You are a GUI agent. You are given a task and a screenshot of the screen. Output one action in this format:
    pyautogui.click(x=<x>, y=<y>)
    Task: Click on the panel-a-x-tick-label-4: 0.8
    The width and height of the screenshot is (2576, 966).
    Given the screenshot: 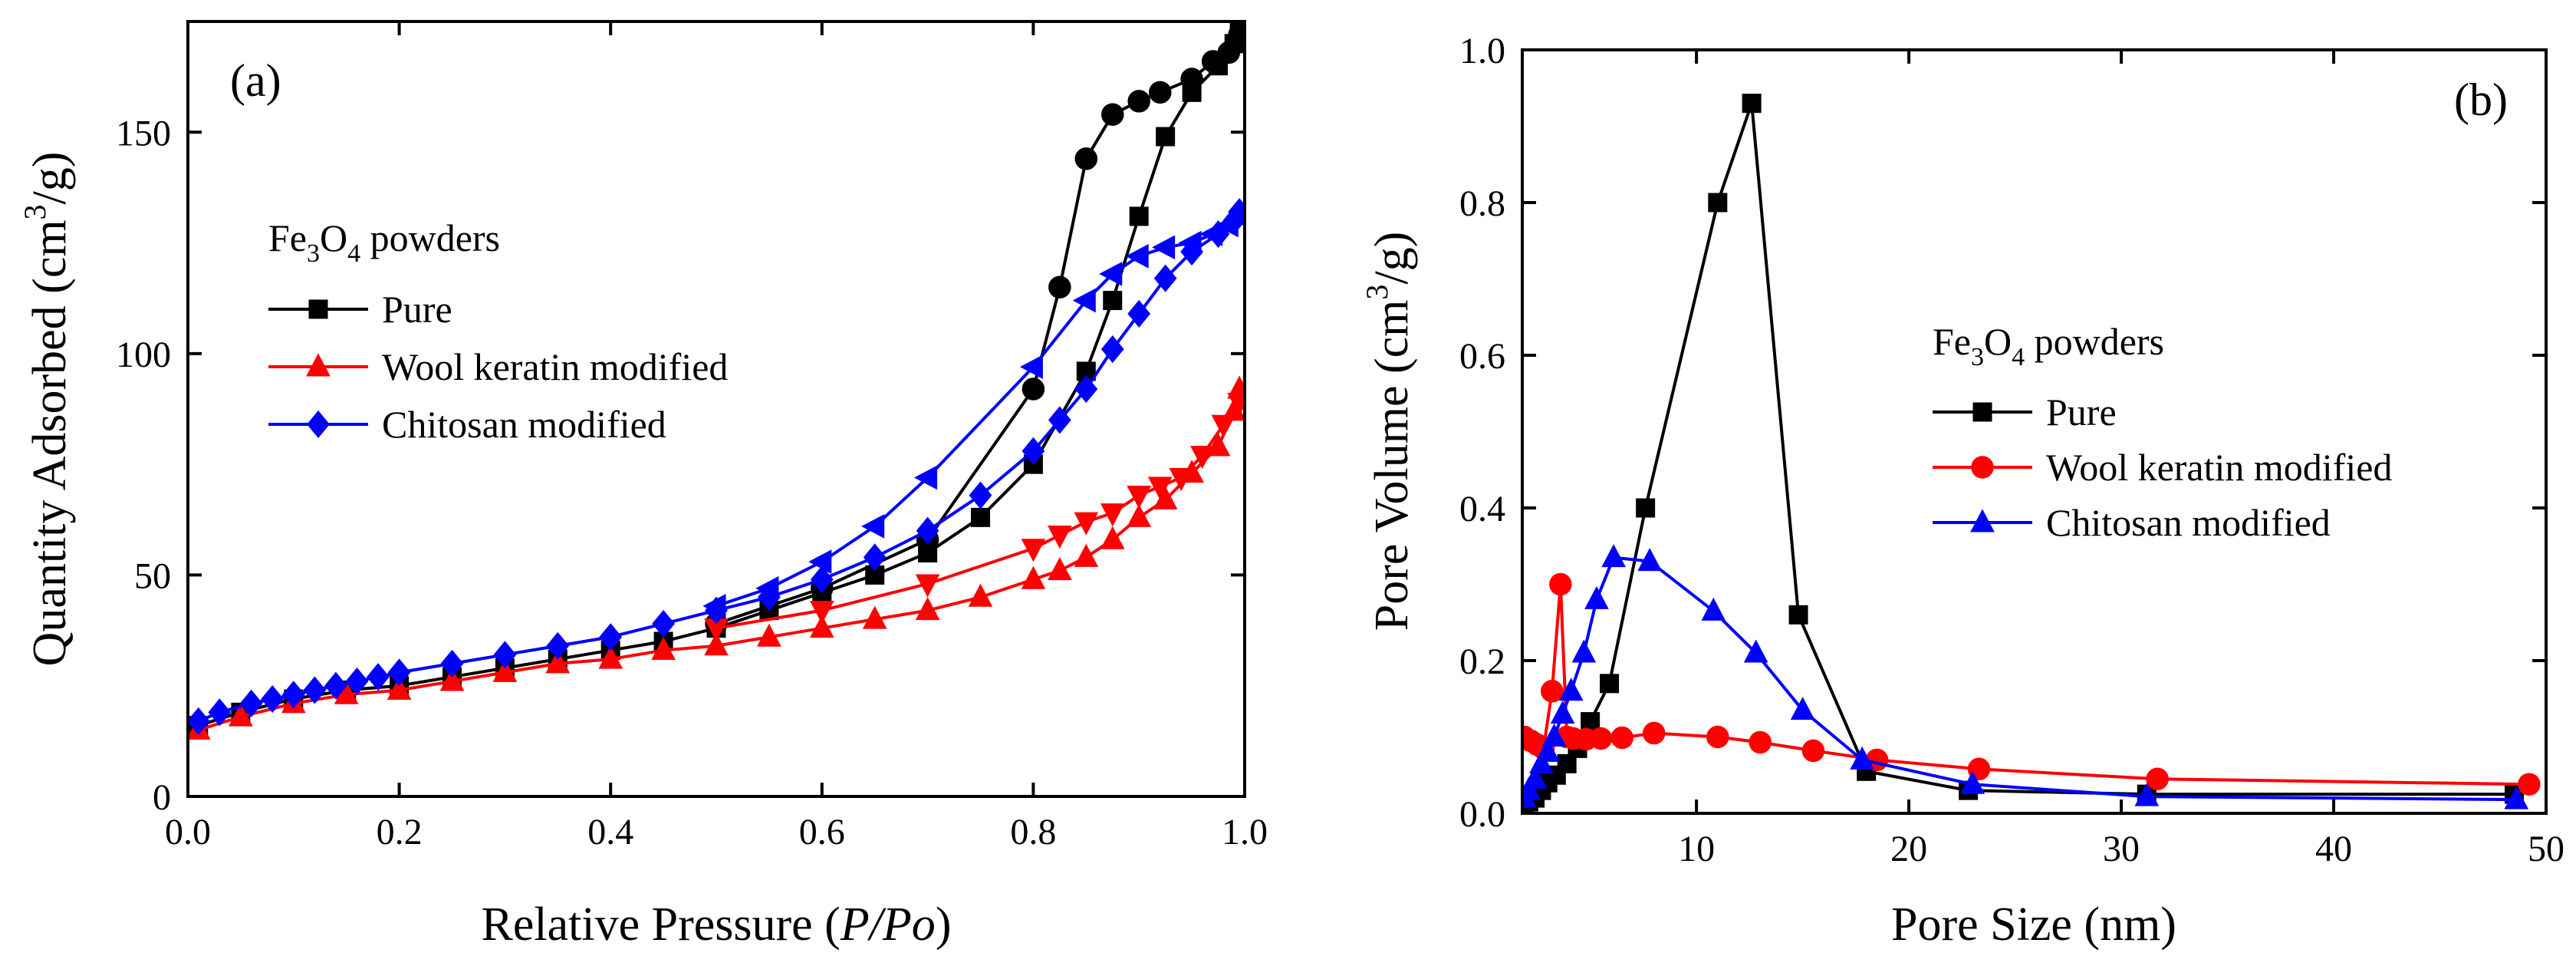 What is the action you would take?
    pyautogui.click(x=1033, y=832)
    